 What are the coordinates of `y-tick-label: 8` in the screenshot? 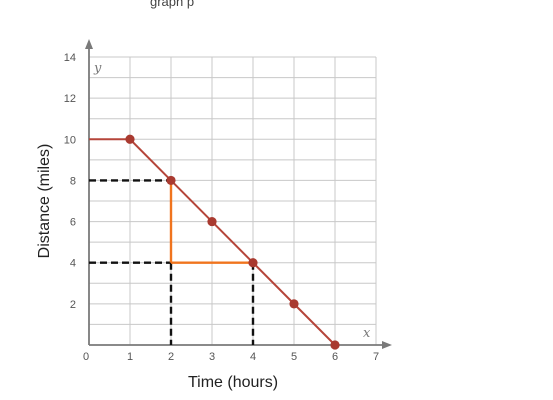 It's located at (73, 181).